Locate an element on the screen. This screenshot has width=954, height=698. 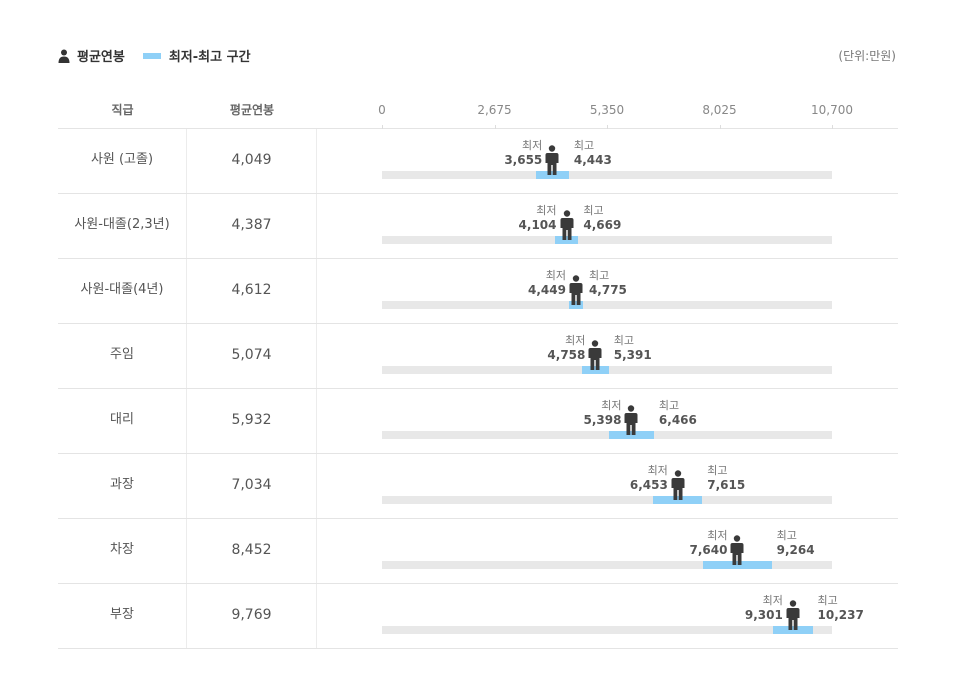
max-label: 최고 5,391 is located at coordinates (633, 348).